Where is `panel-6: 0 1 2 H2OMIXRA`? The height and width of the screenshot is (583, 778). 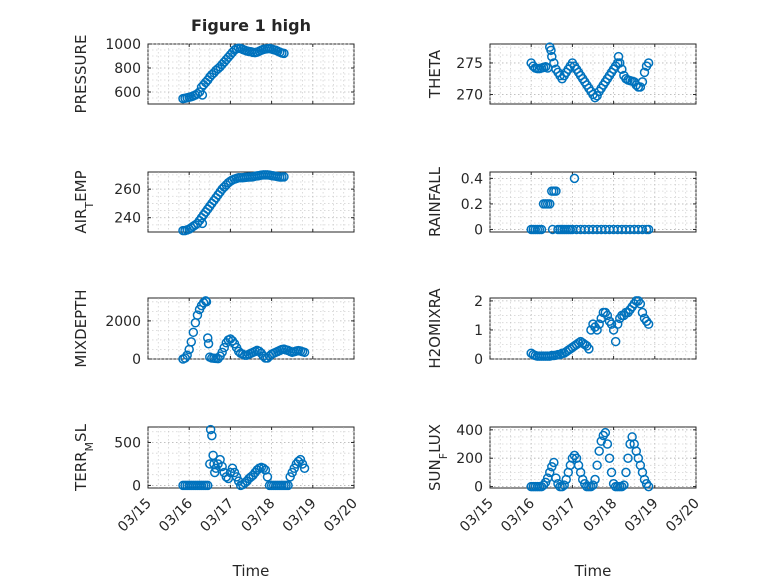
panel-6: 0 1 2 H2OMIXRA is located at coordinates (561, 328).